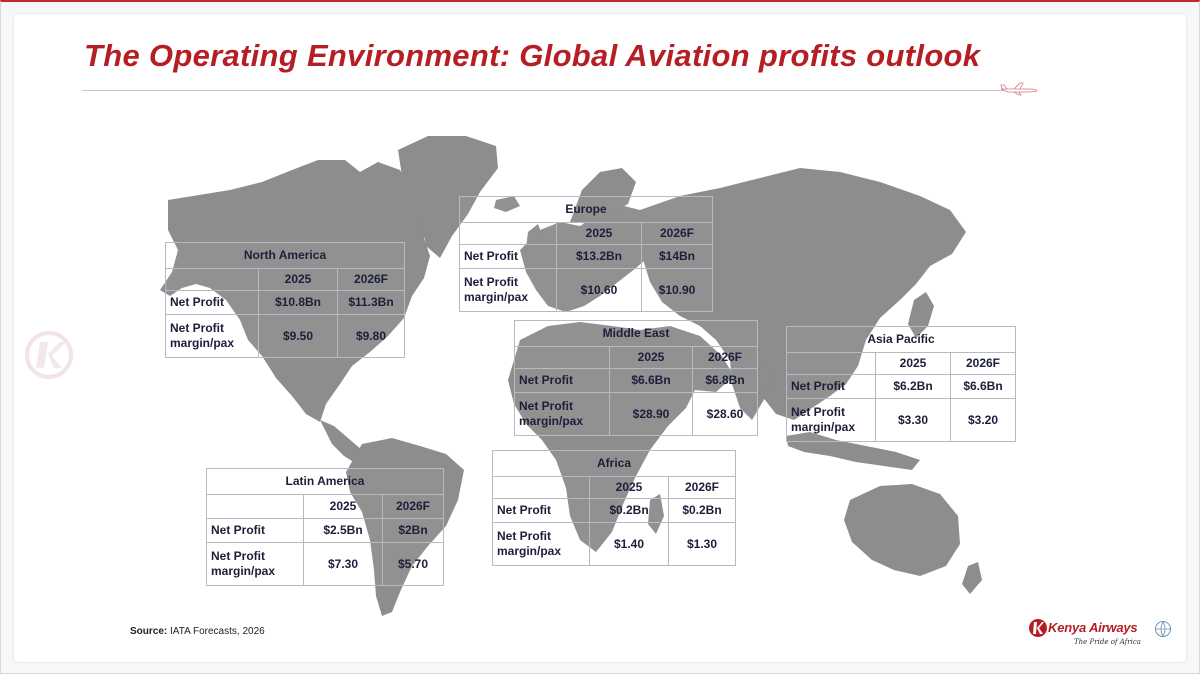  I want to click on kenya-airways-watermark-icon, so click(49, 355).